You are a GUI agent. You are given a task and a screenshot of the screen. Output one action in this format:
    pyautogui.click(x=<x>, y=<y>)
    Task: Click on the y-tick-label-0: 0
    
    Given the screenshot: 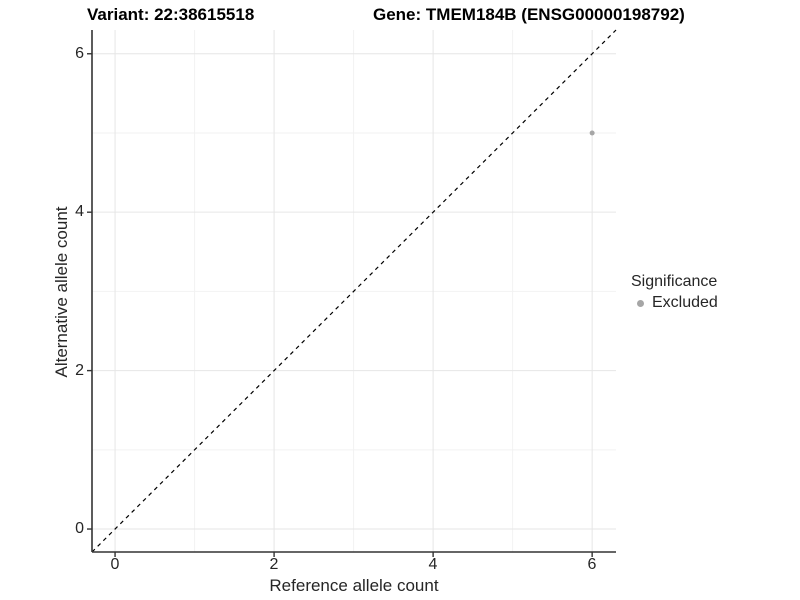 What is the action you would take?
    pyautogui.click(x=79, y=528)
    